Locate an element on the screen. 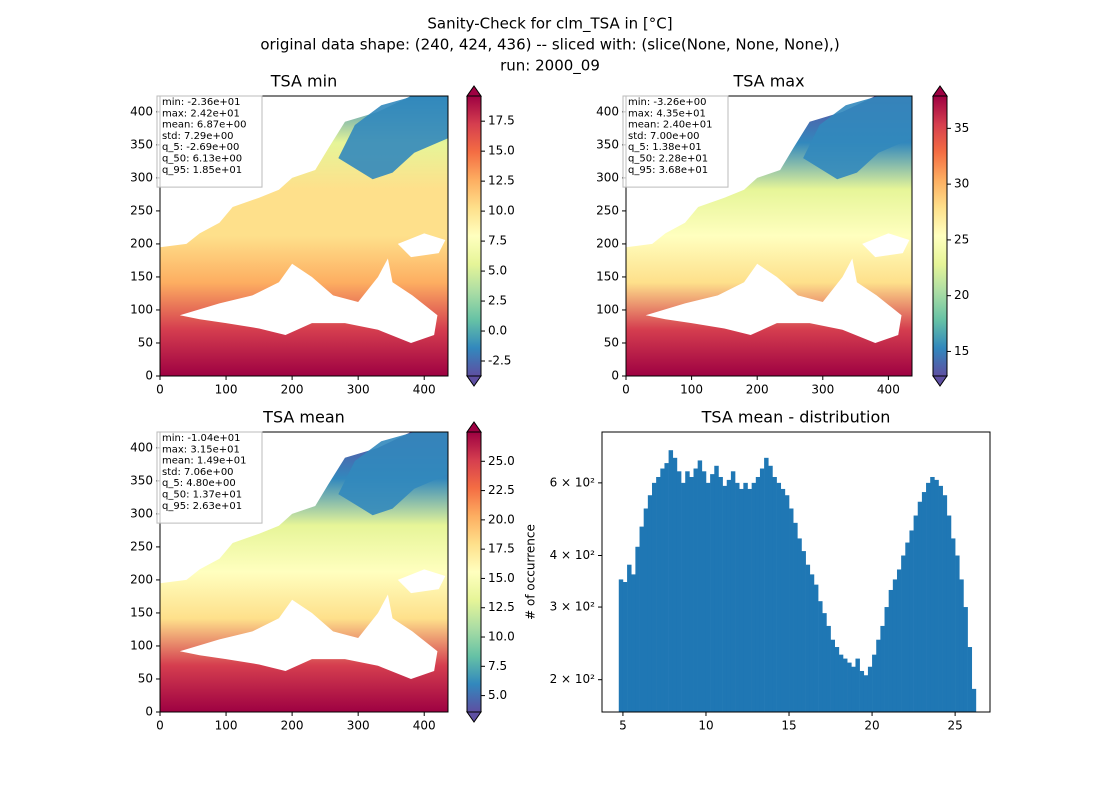 The height and width of the screenshot is (800, 1100). stats-text: max: 3.15e+01 is located at coordinates (201, 449).